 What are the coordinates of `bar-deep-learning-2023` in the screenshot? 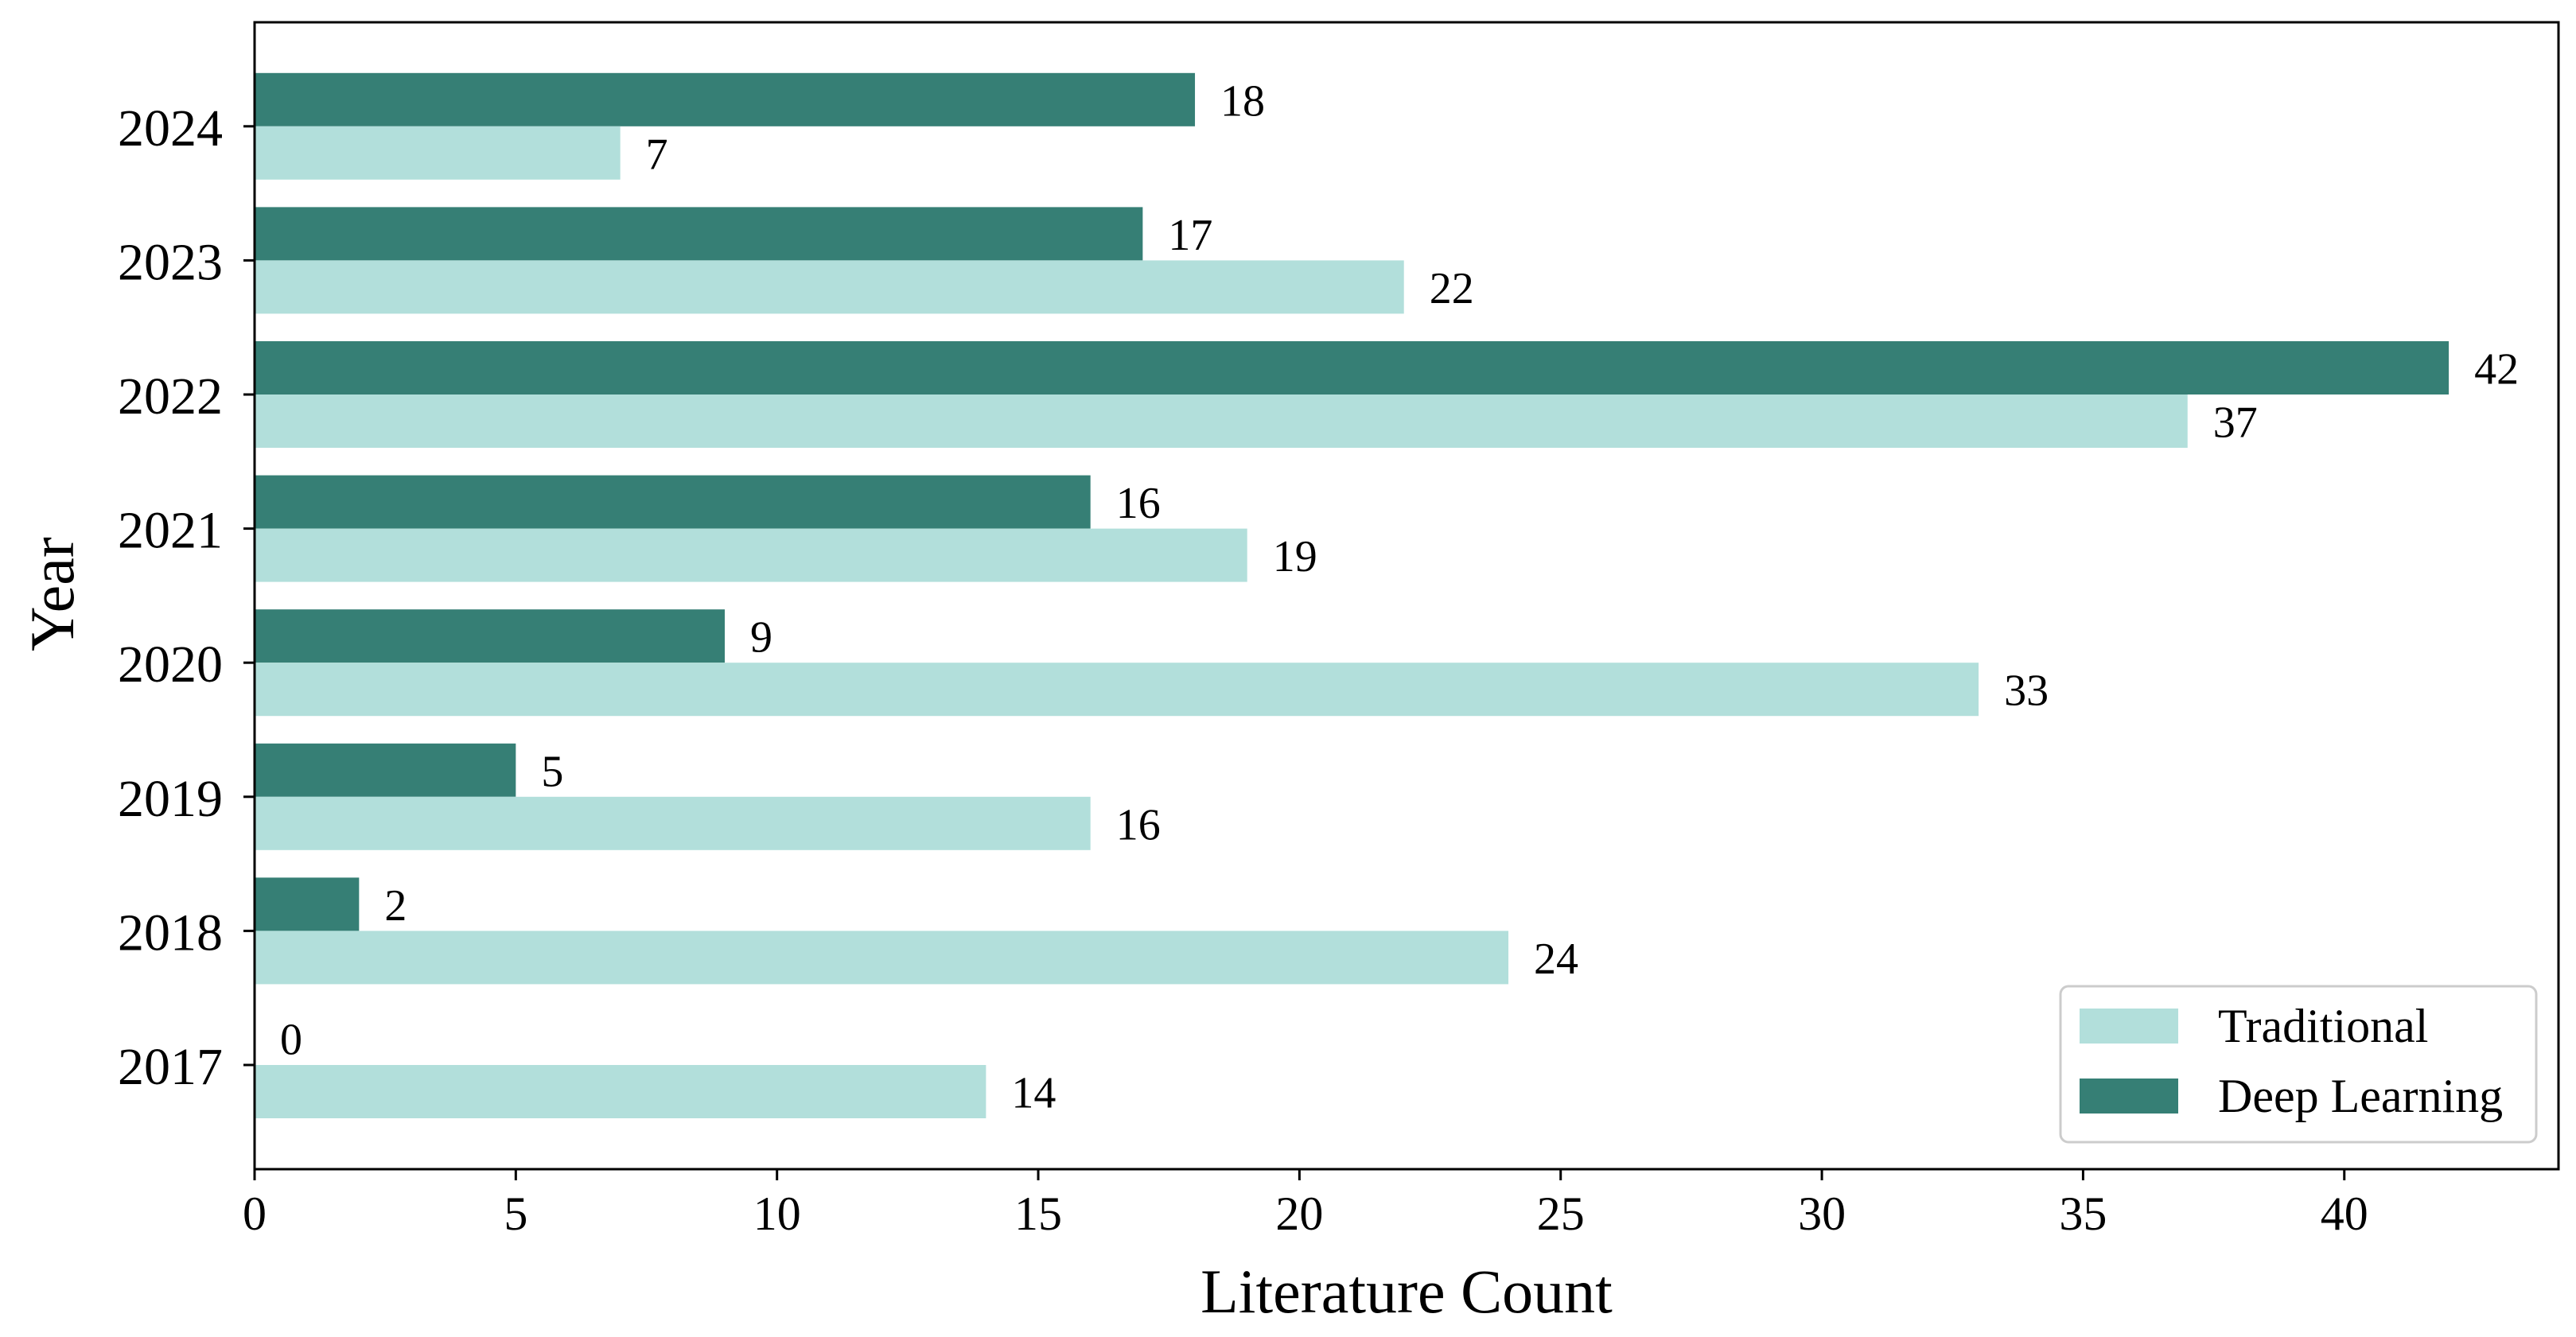 It's located at (699, 234).